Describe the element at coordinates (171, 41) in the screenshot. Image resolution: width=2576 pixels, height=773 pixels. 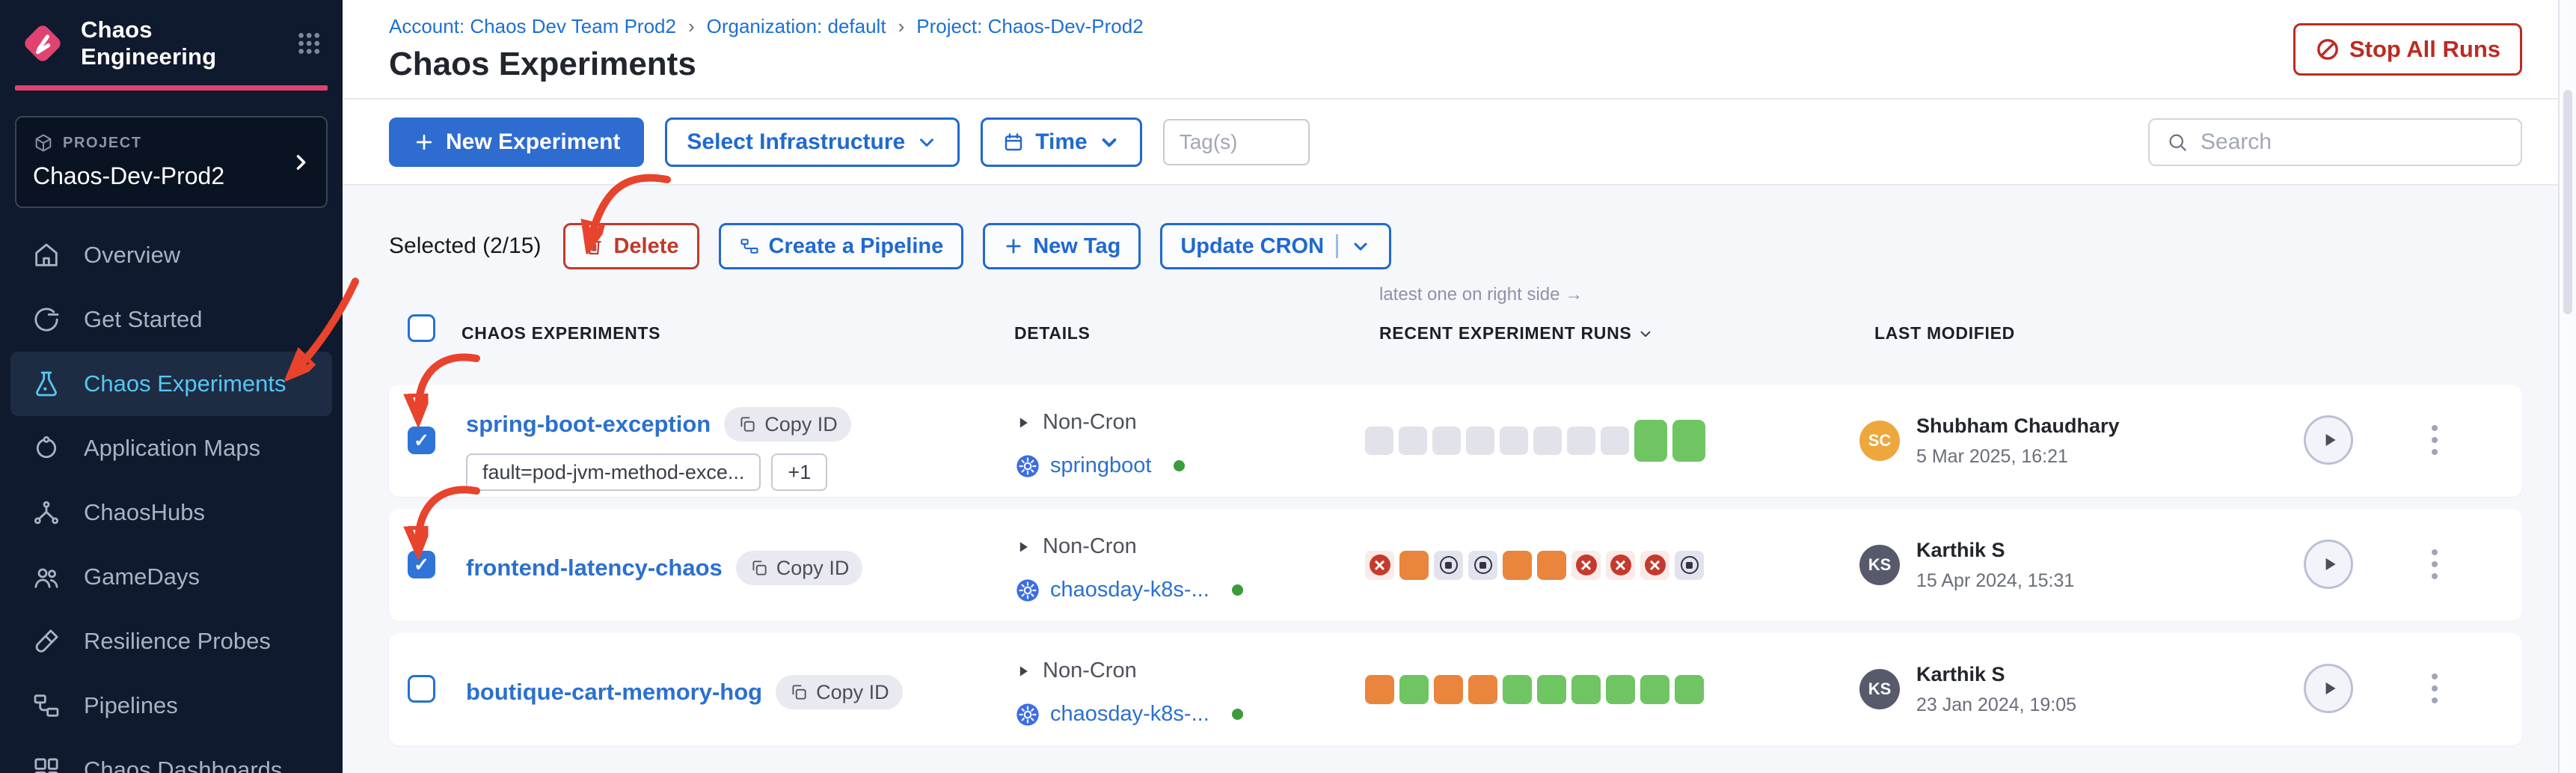
I see `sidebar-header: Chaos Engineering` at that location.